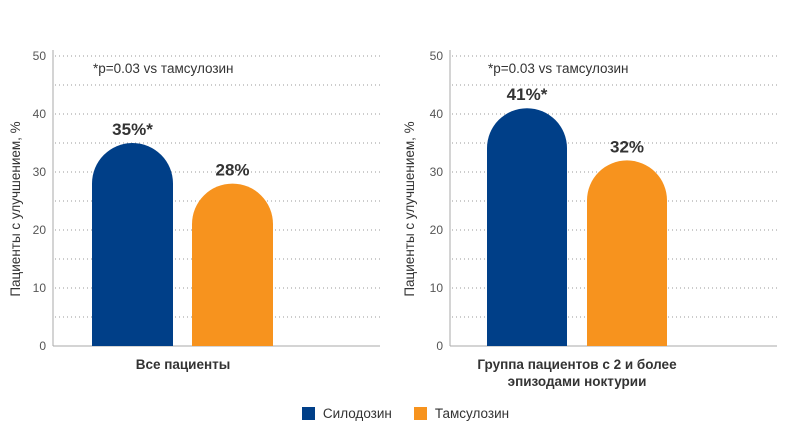  What do you see at coordinates (15, 208) in the screenshot?
I see `chart1-y-axis-label: Пациенты с улучшением, %` at bounding box center [15, 208].